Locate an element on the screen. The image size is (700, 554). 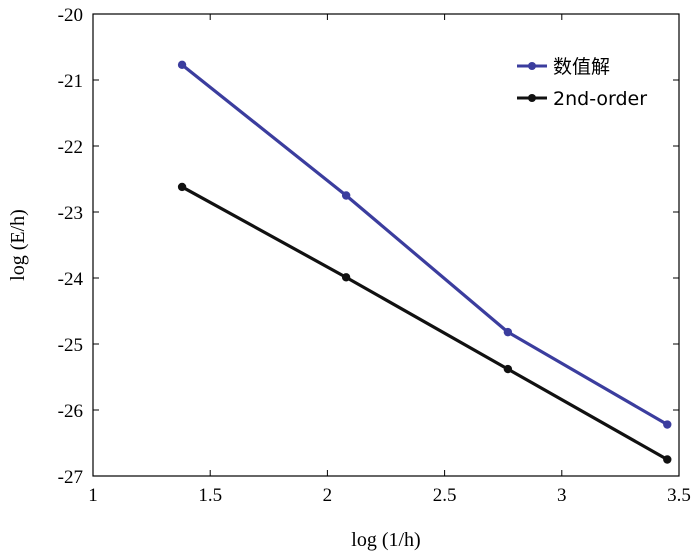
legend-label-second-order: 2nd-order is located at coordinates (600, 99).